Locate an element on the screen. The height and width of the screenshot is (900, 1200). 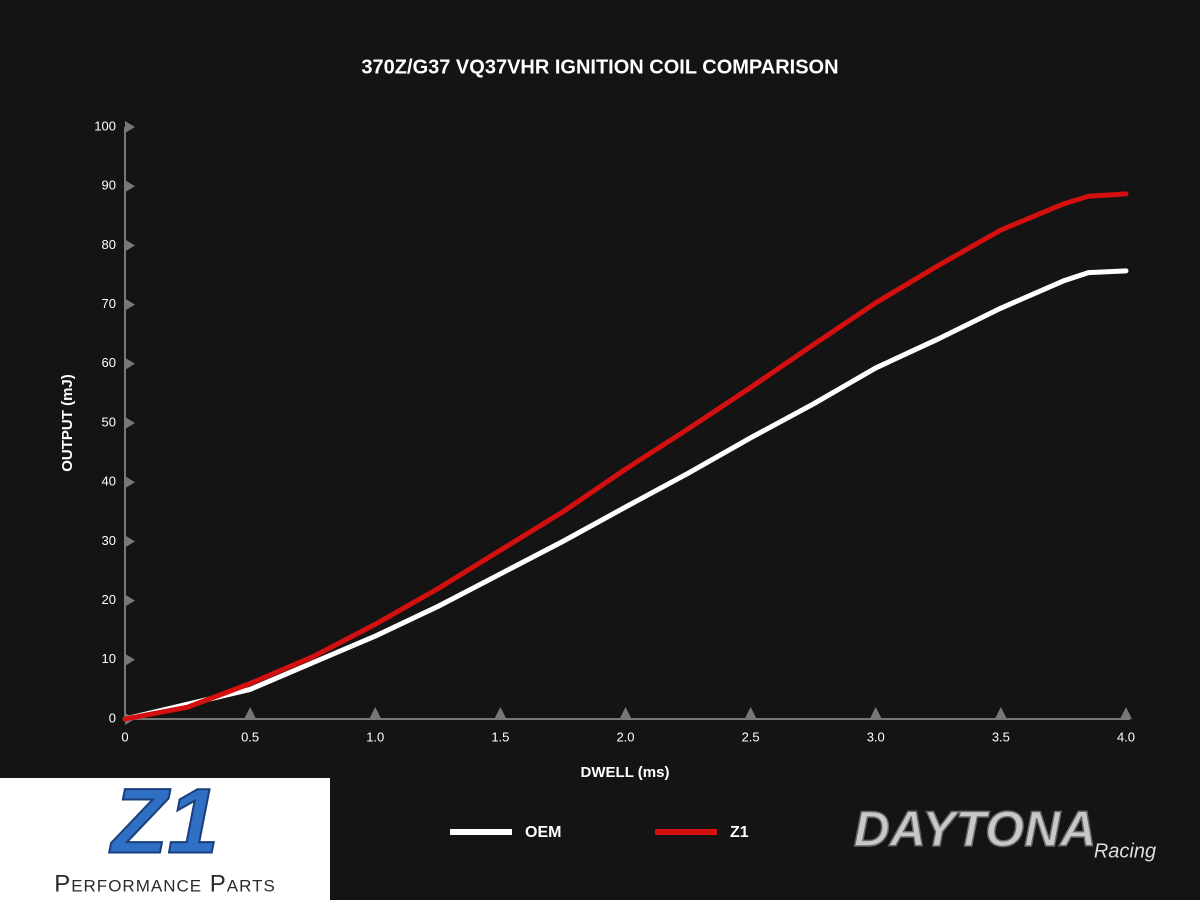
legend-label: Z1 is located at coordinates (739, 832).